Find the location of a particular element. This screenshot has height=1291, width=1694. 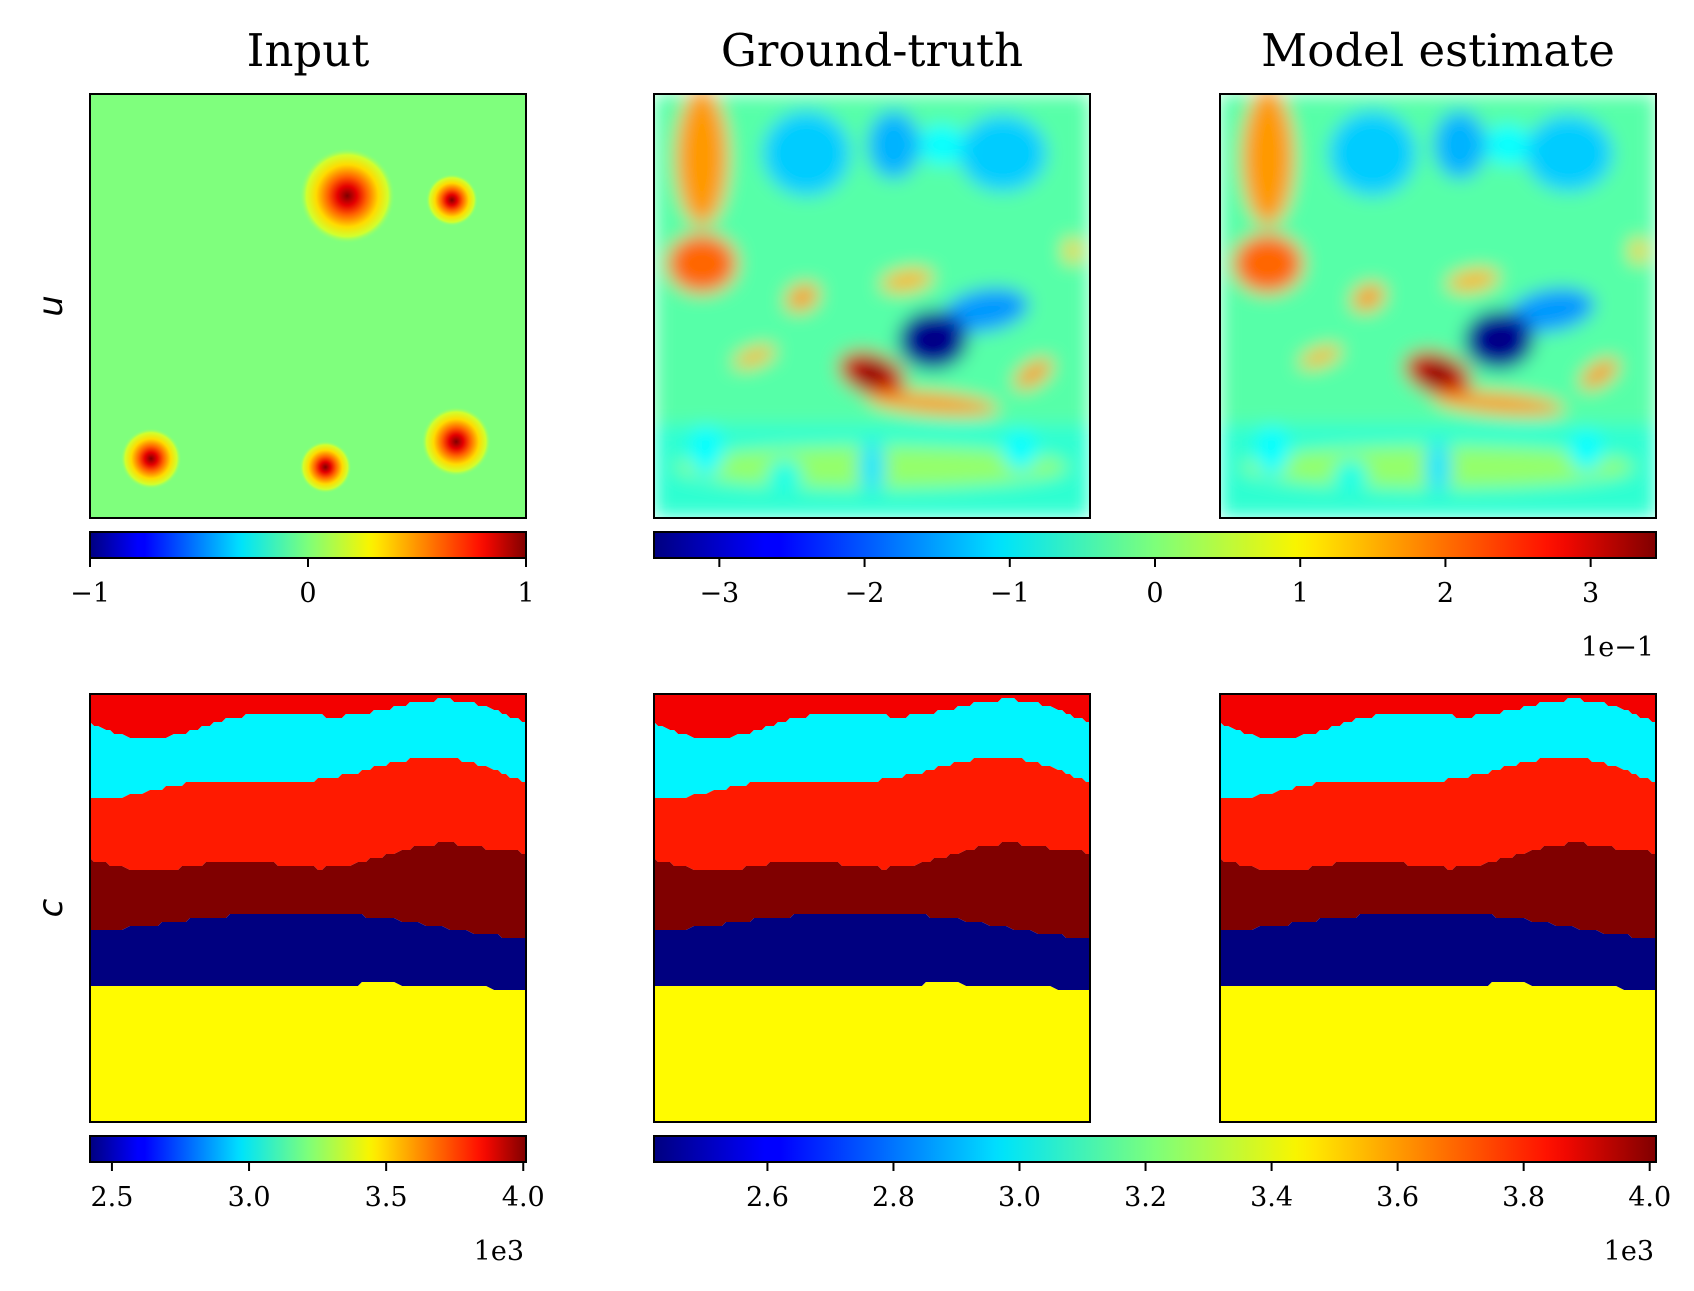

title-input: Input is located at coordinates (308, 50).